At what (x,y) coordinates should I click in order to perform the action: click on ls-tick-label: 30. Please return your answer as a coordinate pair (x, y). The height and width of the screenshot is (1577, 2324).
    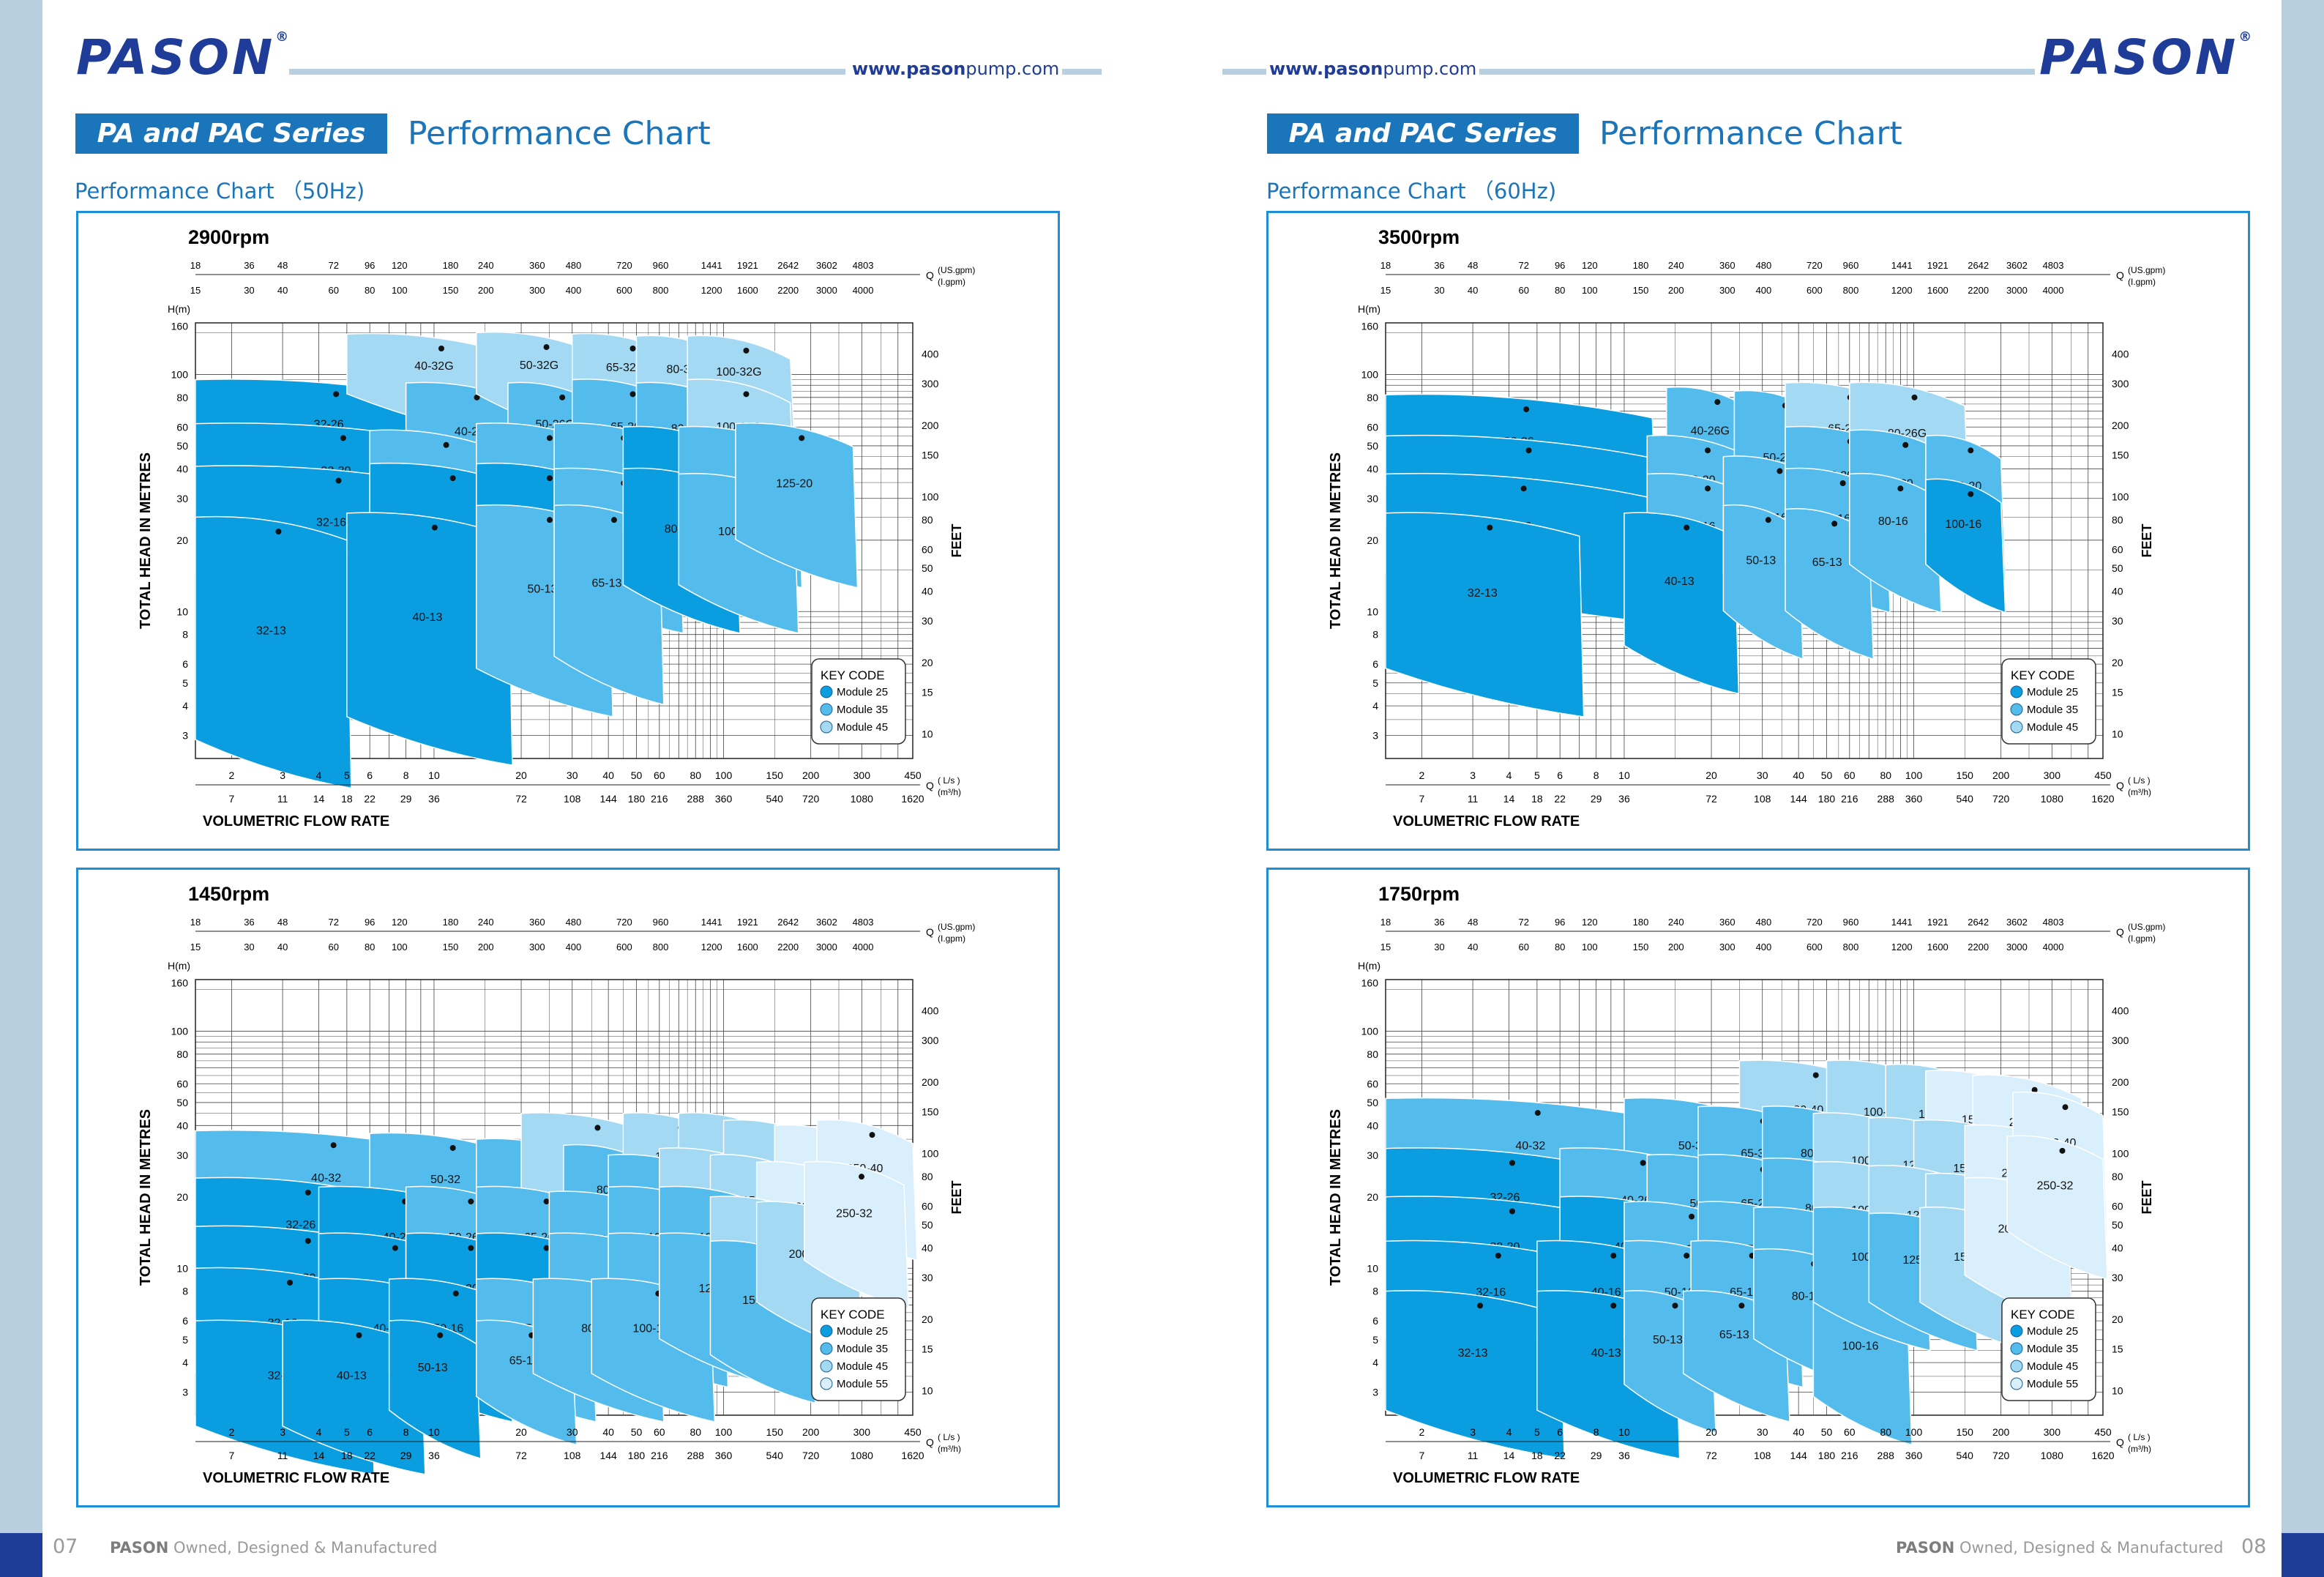
    Looking at the image, I should click on (572, 775).